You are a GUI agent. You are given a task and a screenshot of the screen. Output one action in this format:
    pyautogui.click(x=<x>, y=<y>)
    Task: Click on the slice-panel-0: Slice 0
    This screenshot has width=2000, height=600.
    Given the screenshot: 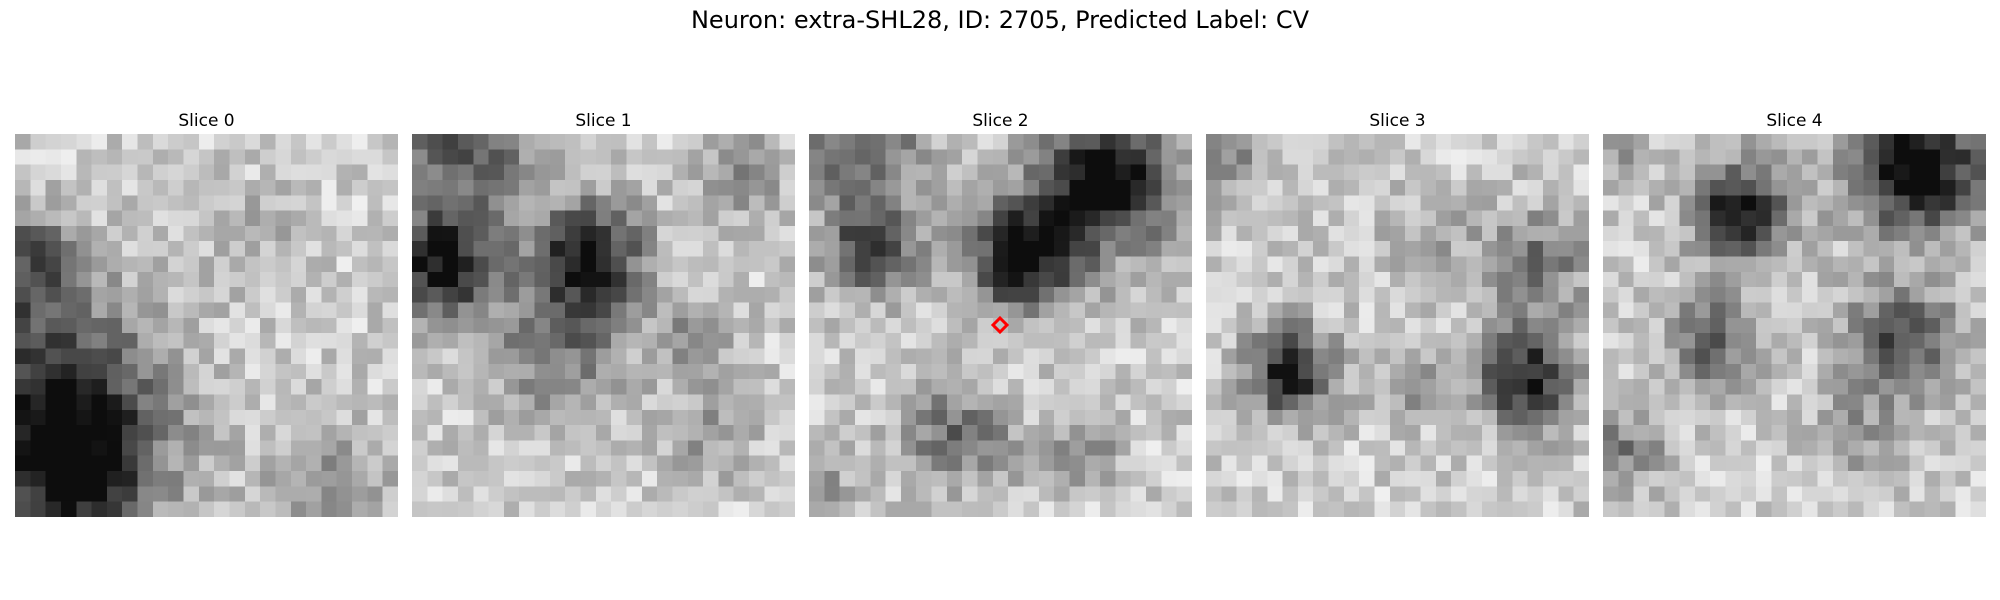 What is the action you would take?
    pyautogui.click(x=206, y=312)
    